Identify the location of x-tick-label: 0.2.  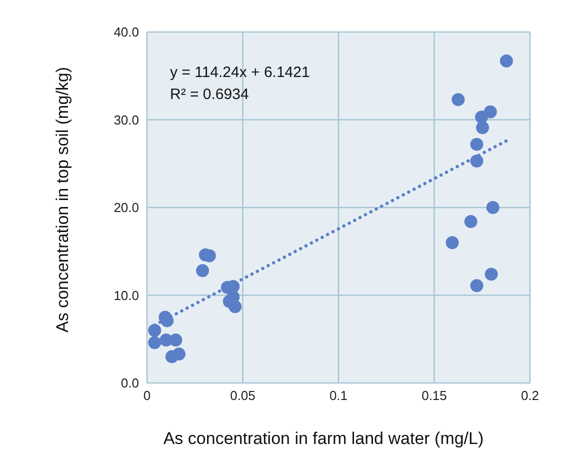
(530, 396).